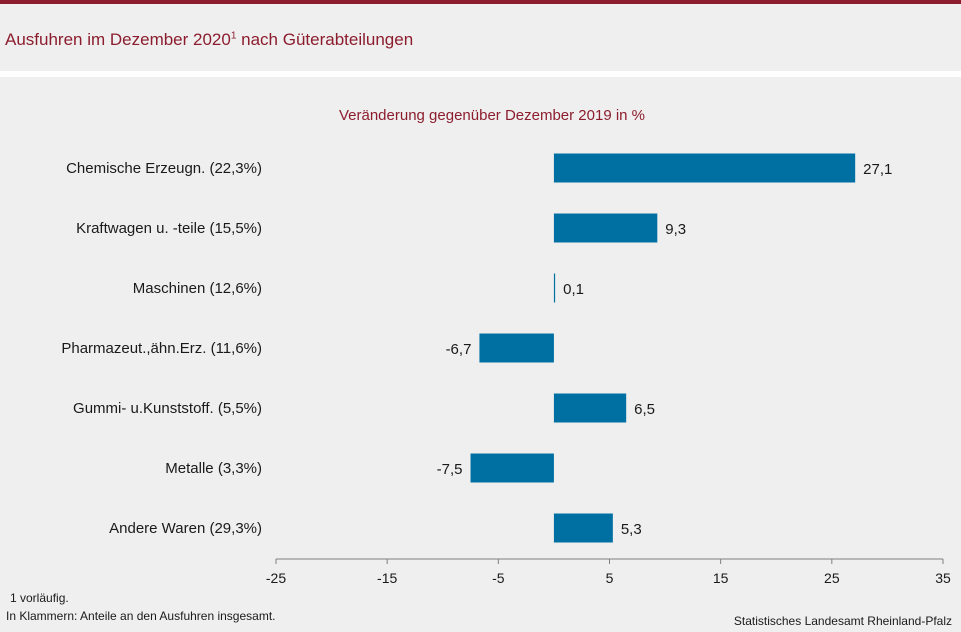  Describe the element at coordinates (631, 529) in the screenshot. I see `data-label: 5,3` at that location.